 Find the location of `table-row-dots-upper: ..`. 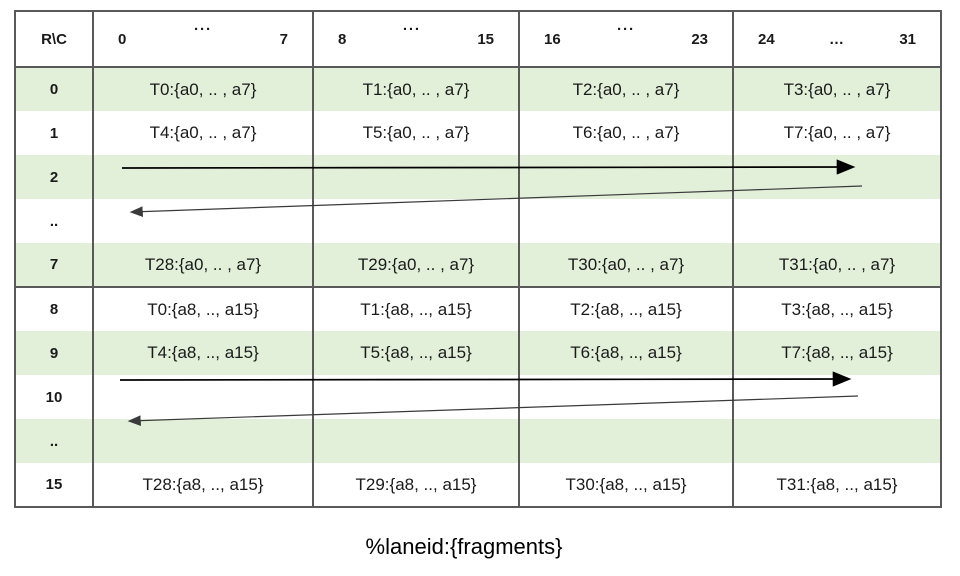

table-row-dots-upper: .. is located at coordinates (478, 221).